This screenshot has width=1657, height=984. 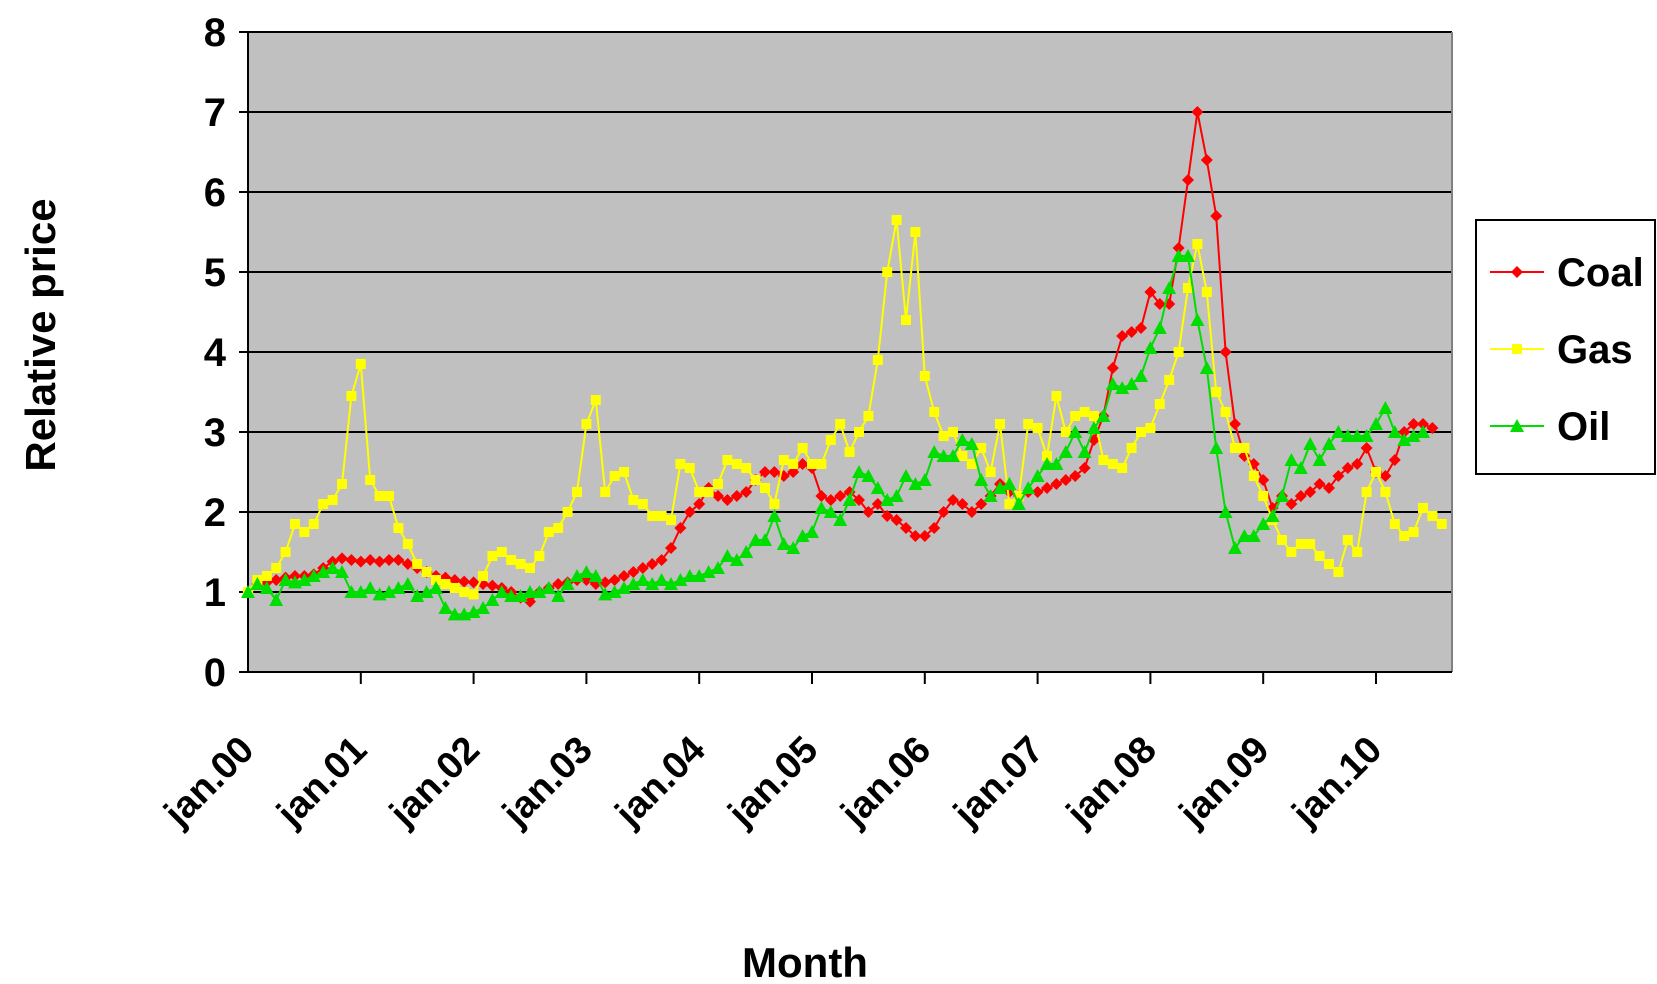 What do you see at coordinates (322, 782) in the screenshot?
I see `x-tick-label: jan.01` at bounding box center [322, 782].